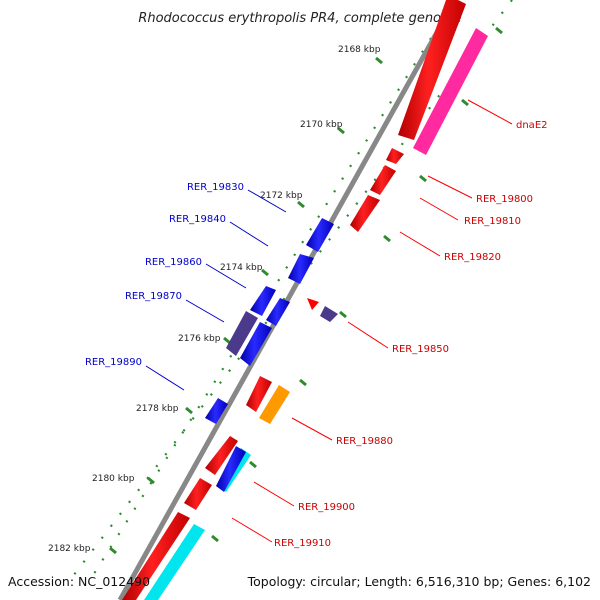  Describe the element at coordinates (113, 479) in the screenshot. I see `tick-label: 2180 kbp` at that location.